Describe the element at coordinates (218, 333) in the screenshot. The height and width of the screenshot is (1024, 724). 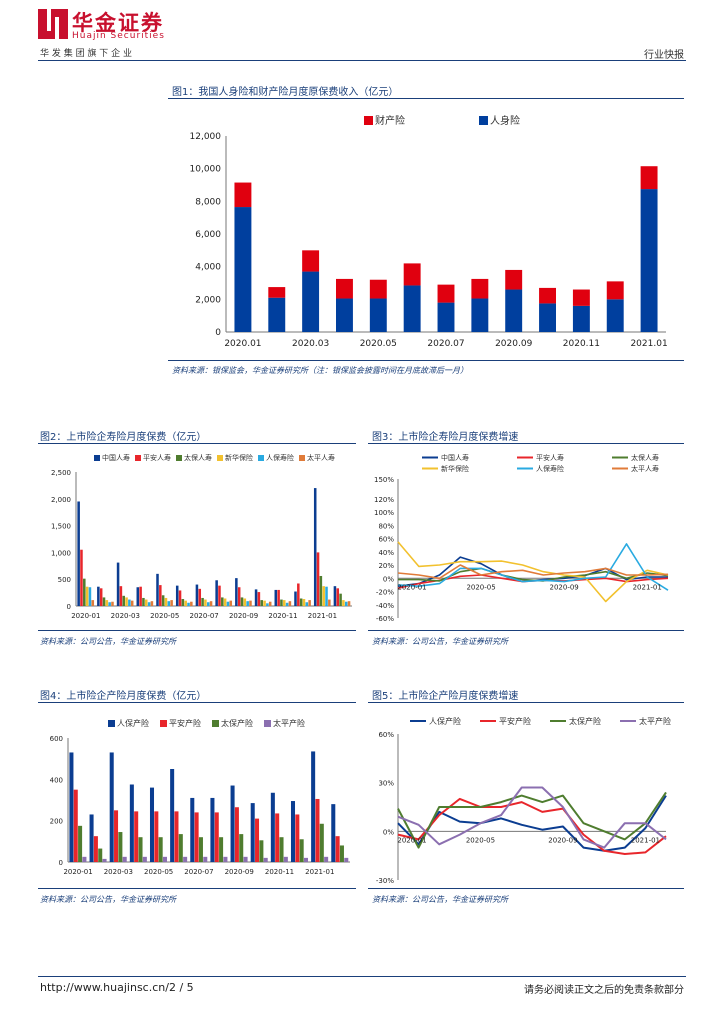
I see `fig1-ytick-label: 0` at that location.